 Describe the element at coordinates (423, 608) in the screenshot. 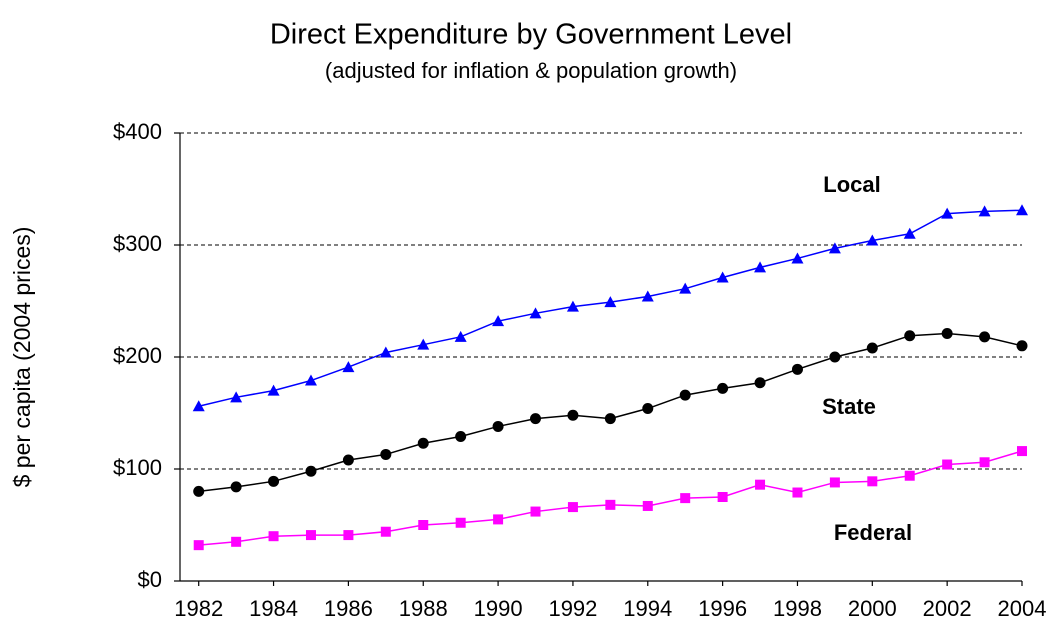

I see `x-tick-label: 1988` at that location.